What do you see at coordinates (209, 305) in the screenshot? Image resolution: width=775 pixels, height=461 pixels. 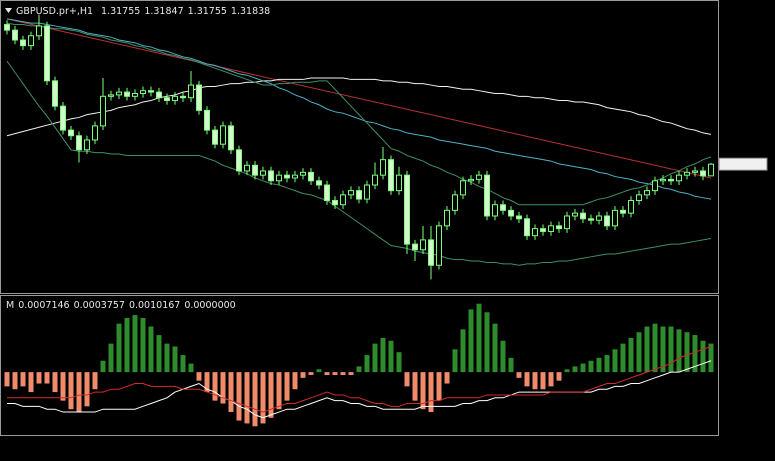 I see `indicator-value: 0.0000000` at bounding box center [209, 305].